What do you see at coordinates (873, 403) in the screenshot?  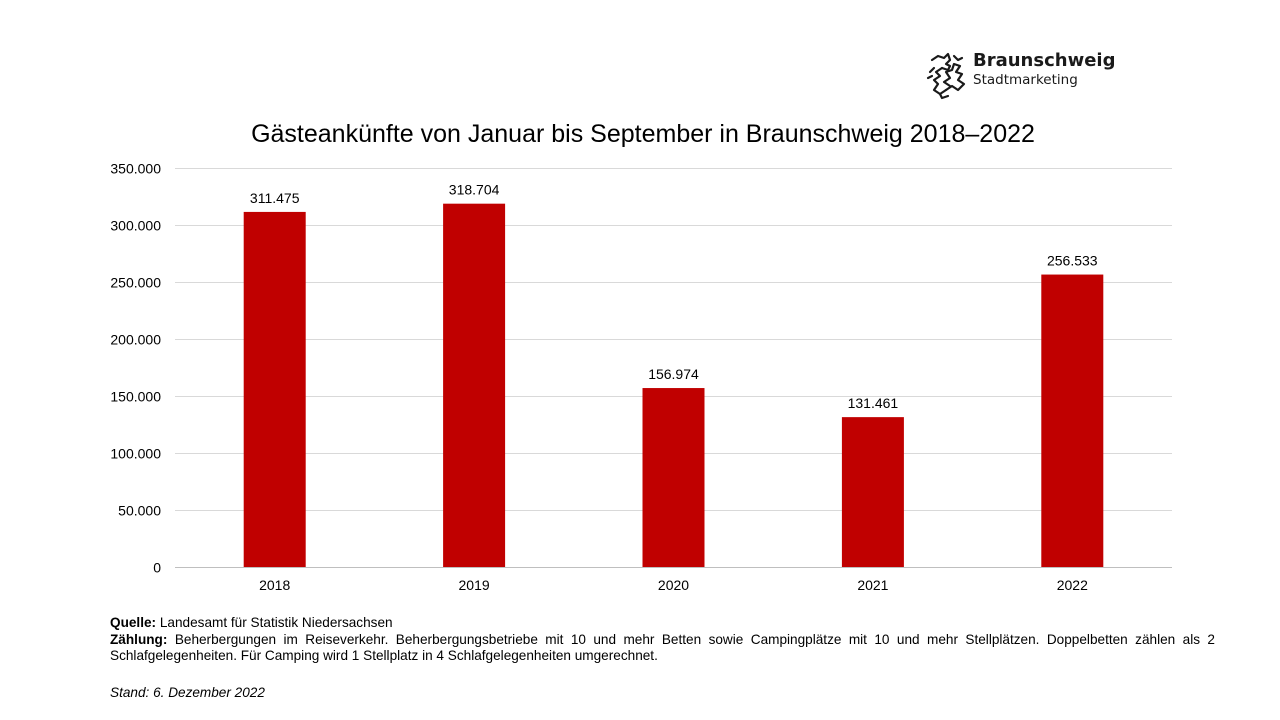 I see `data-label: 131.461` at bounding box center [873, 403].